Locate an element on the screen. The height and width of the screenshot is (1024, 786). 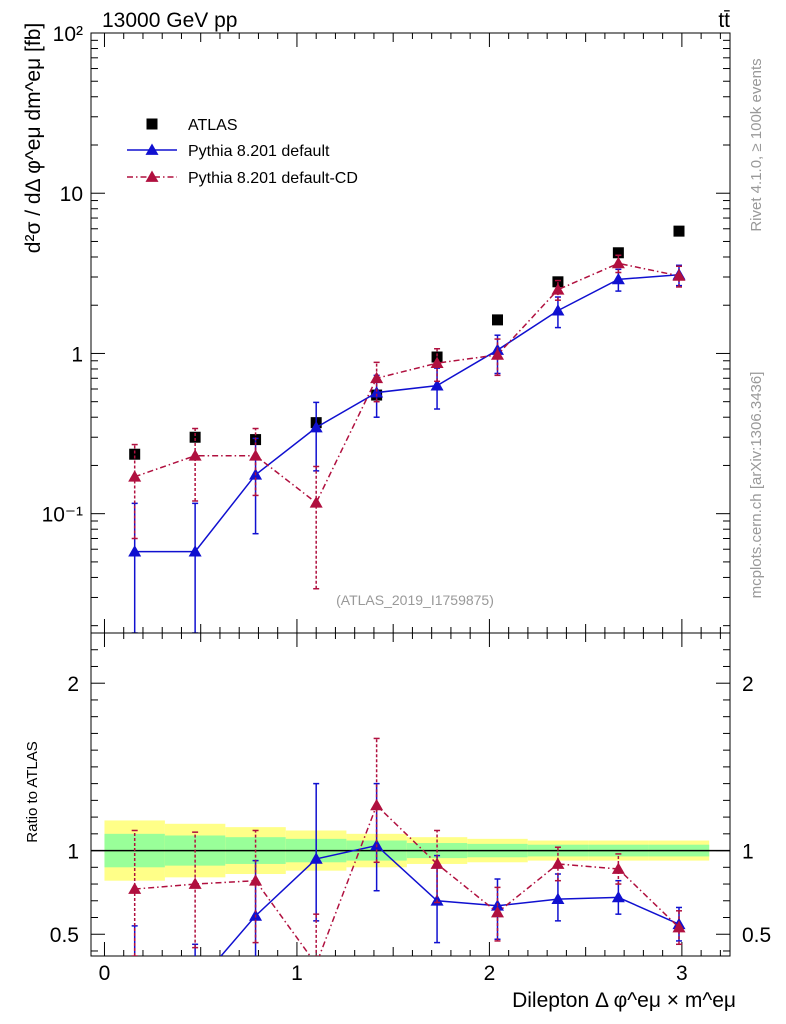
x-tick-label: 0 is located at coordinates (105, 973).